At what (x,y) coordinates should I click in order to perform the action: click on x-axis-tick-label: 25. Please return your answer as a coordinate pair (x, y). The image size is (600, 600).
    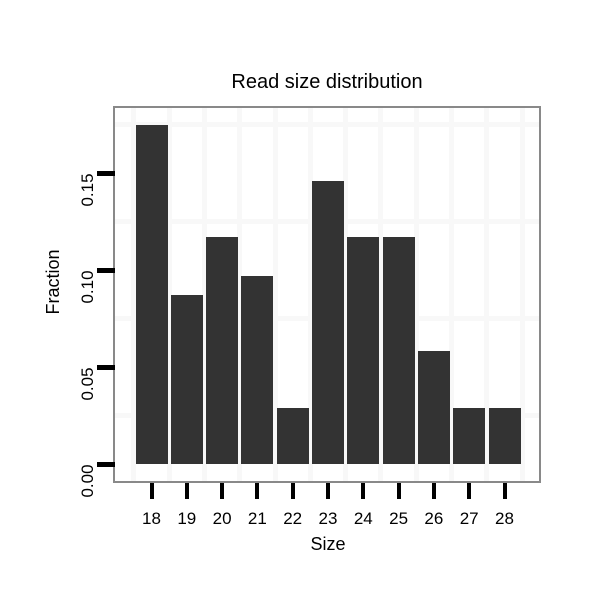
    Looking at the image, I should click on (399, 518).